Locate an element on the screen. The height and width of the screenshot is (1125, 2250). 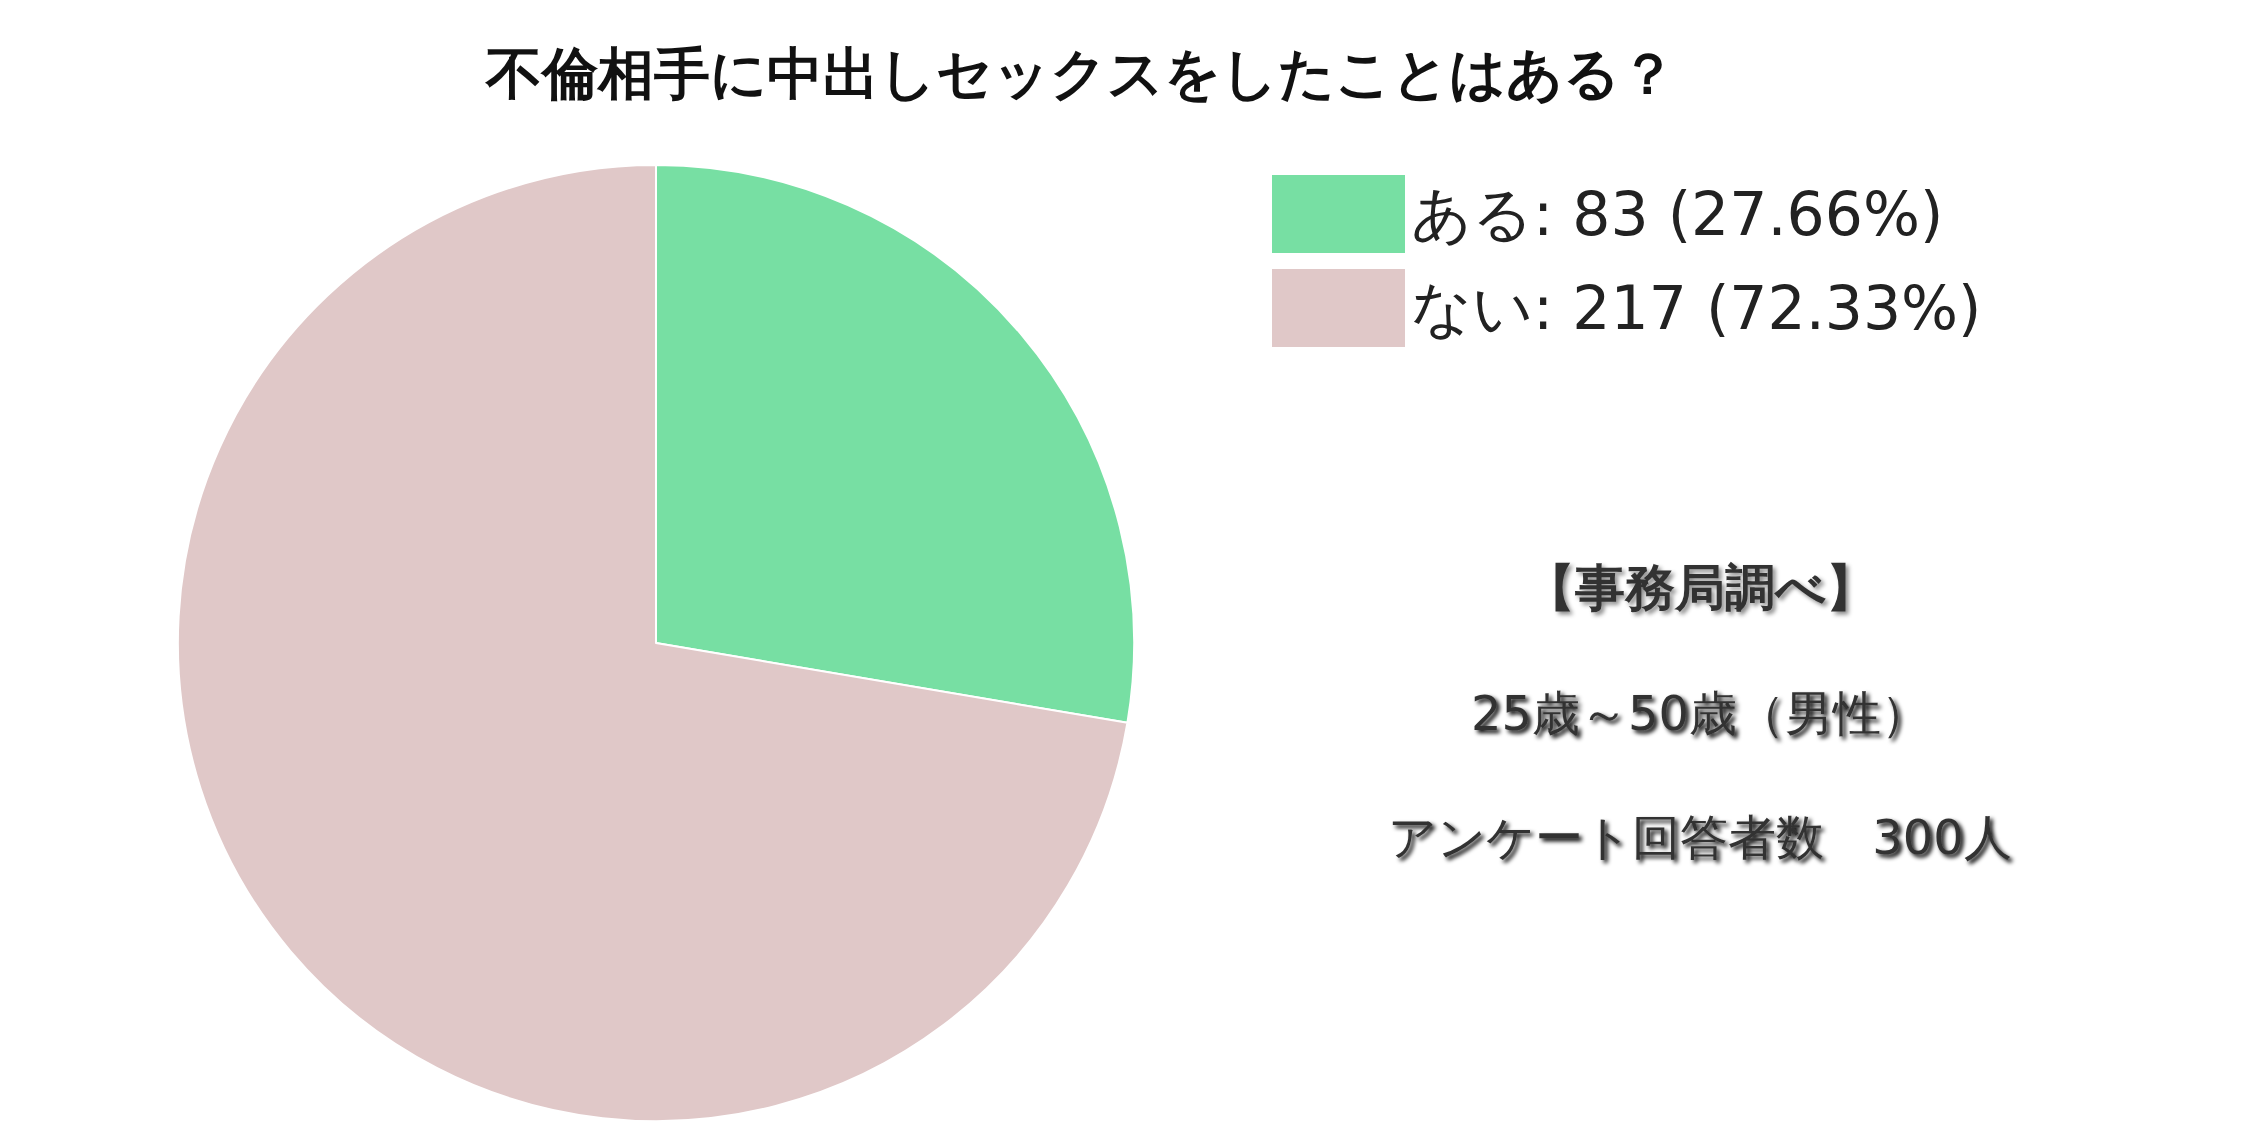
text: 【事務局調べ】 is located at coordinates (1700, 588).